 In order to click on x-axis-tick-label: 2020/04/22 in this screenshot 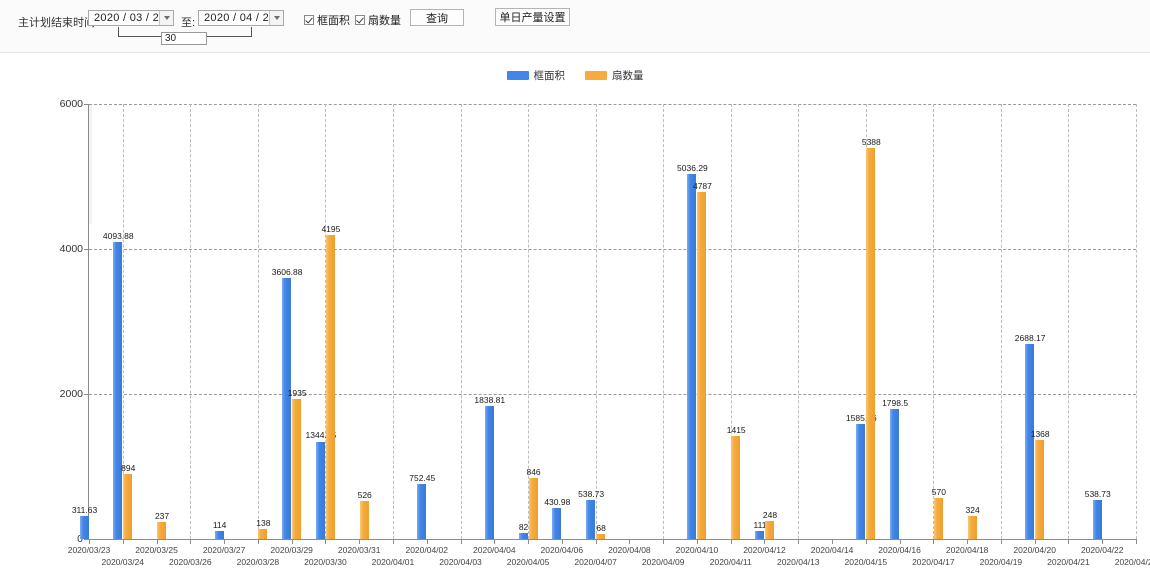, I will do `click(1102, 550)`.